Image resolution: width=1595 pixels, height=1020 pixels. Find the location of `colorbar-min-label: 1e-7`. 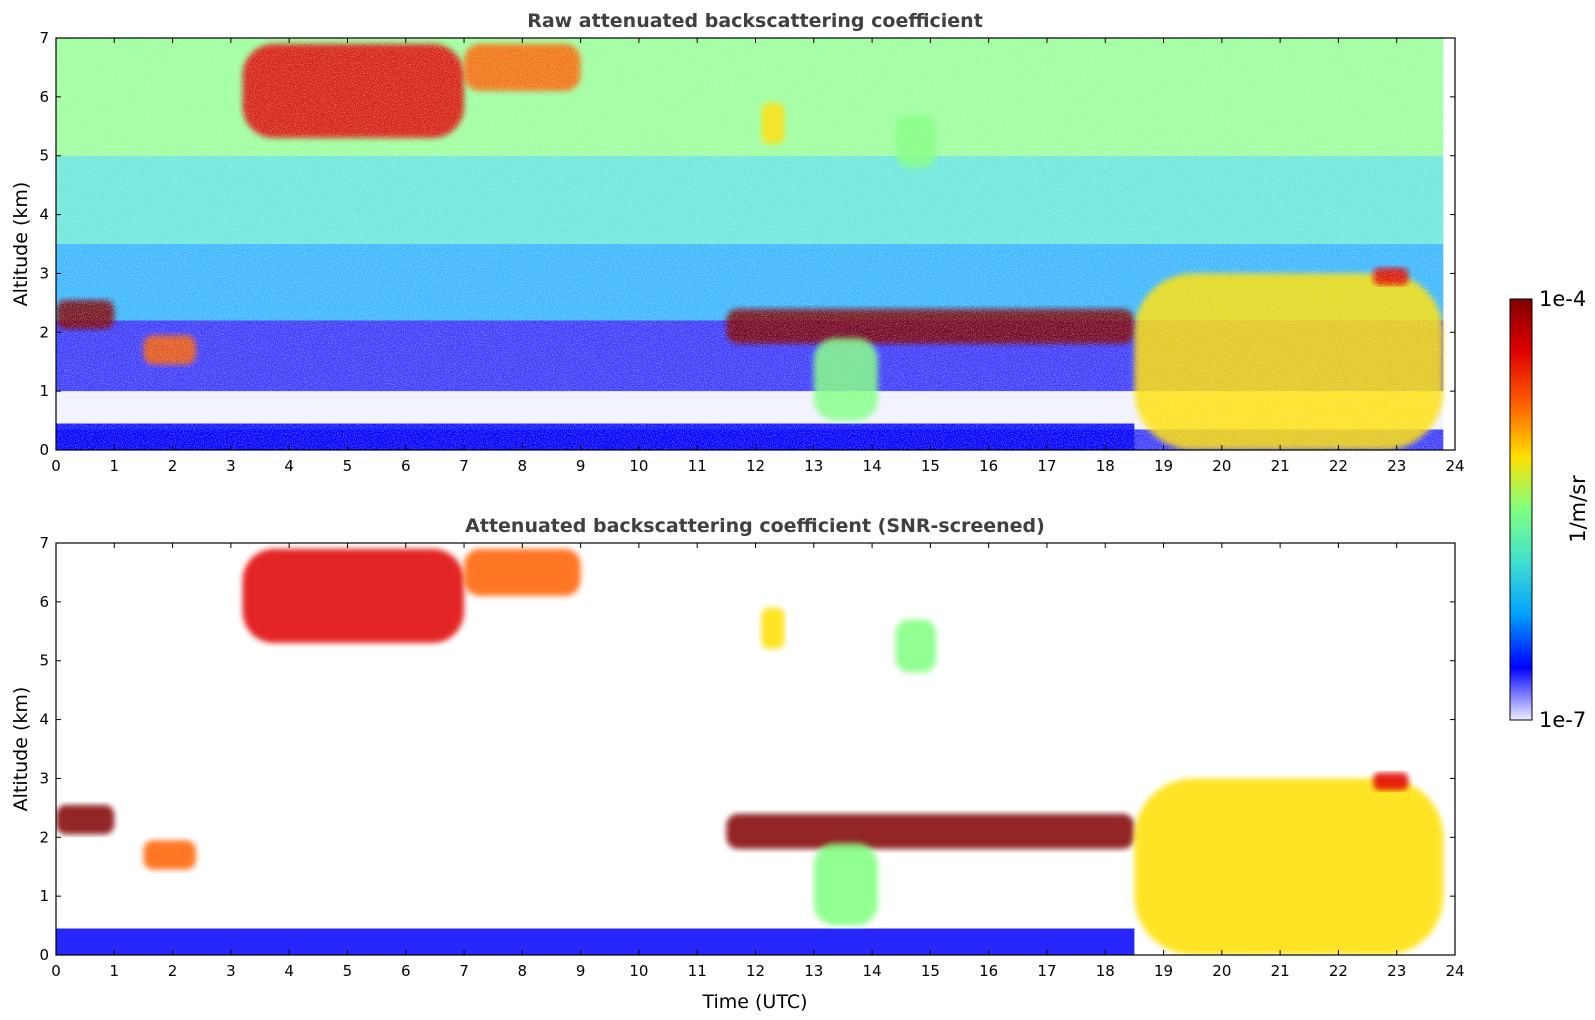

colorbar-min-label: 1e-7 is located at coordinates (1562, 720).